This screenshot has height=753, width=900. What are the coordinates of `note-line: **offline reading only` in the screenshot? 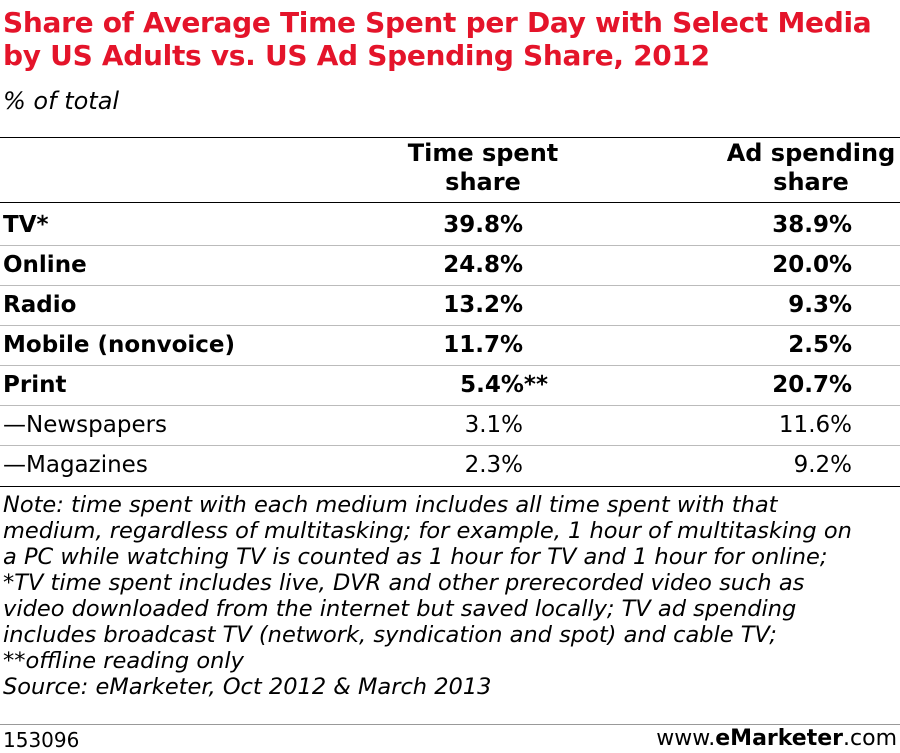 It's located at (123, 661).